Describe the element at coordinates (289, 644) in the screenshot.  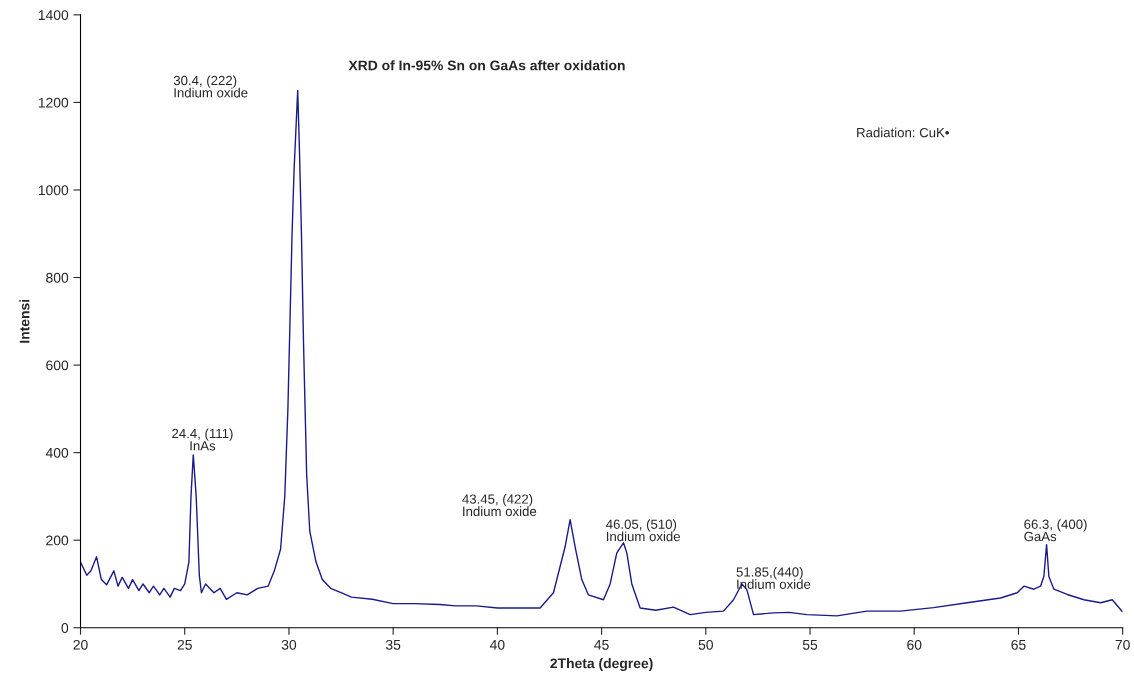
I see `x-tick-label: 30` at that location.